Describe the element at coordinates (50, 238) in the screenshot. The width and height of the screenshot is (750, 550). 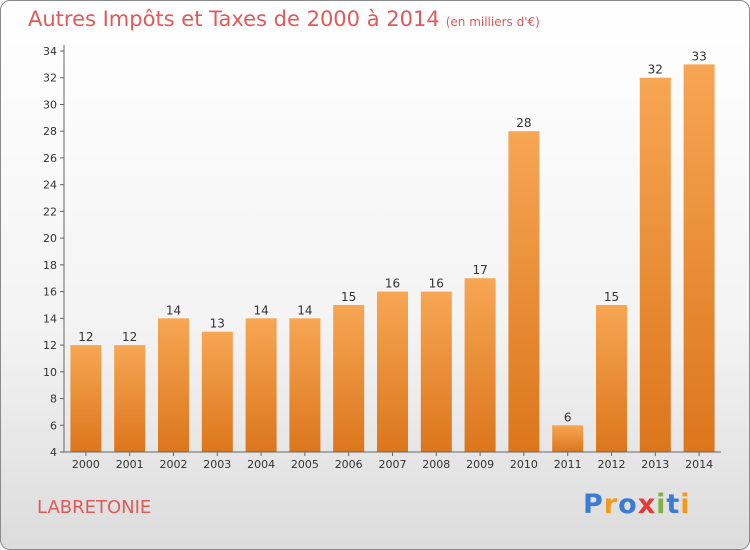
I see `y-tick-label: 20` at that location.